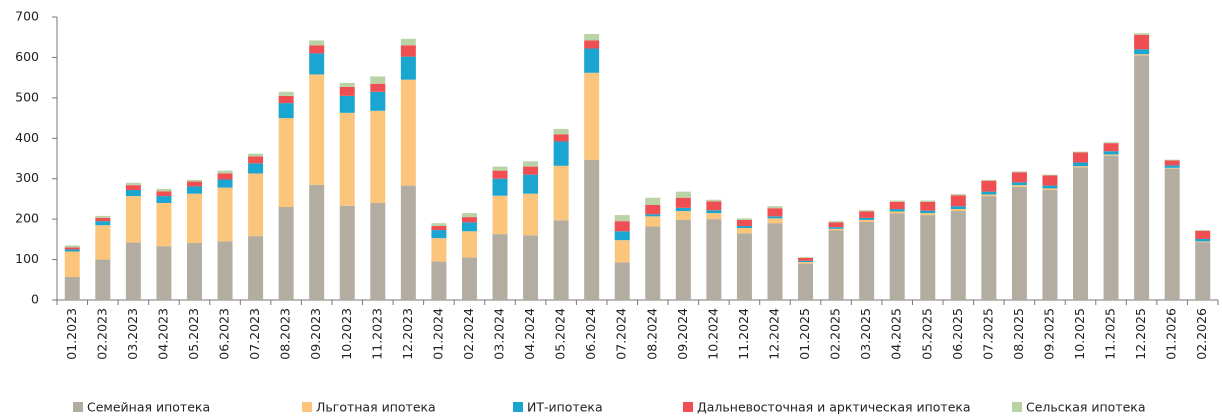 The width and height of the screenshot is (1222, 420). Describe the element at coordinates (27, 177) in the screenshot. I see `y-tick-label: 300` at that location.